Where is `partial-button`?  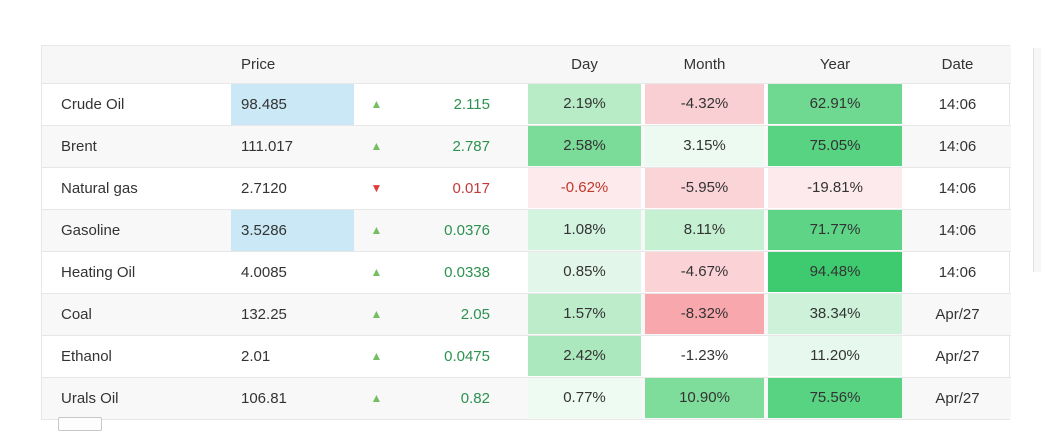
partial-button is located at coordinates (80, 424).